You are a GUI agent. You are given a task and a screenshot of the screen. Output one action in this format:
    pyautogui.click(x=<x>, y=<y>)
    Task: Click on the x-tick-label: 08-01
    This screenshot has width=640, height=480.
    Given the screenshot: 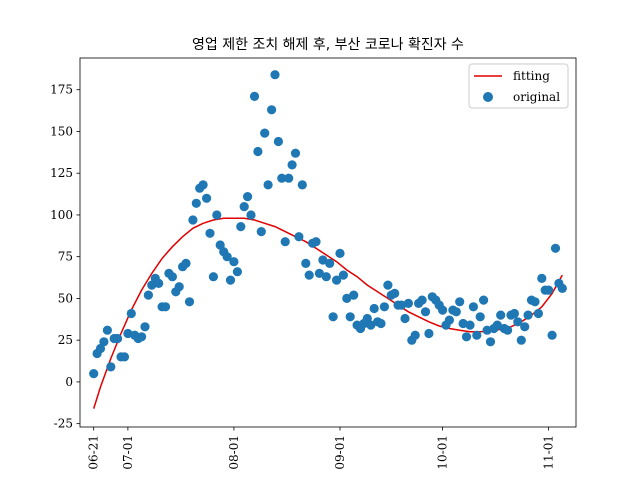 What is the action you would take?
    pyautogui.click(x=234, y=452)
    